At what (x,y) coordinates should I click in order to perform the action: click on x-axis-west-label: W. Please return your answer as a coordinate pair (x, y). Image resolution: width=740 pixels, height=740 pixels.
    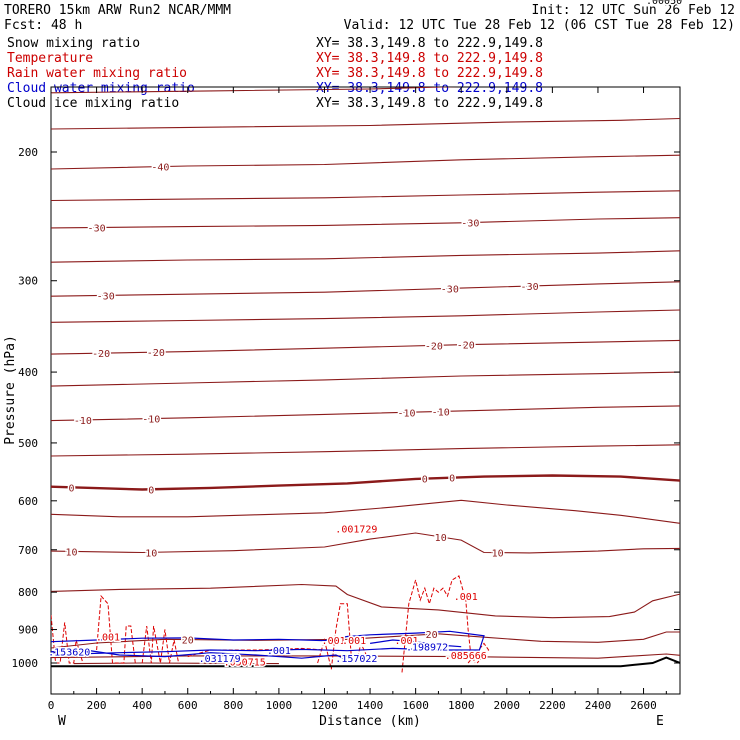
    Looking at the image, I should click on (62, 721).